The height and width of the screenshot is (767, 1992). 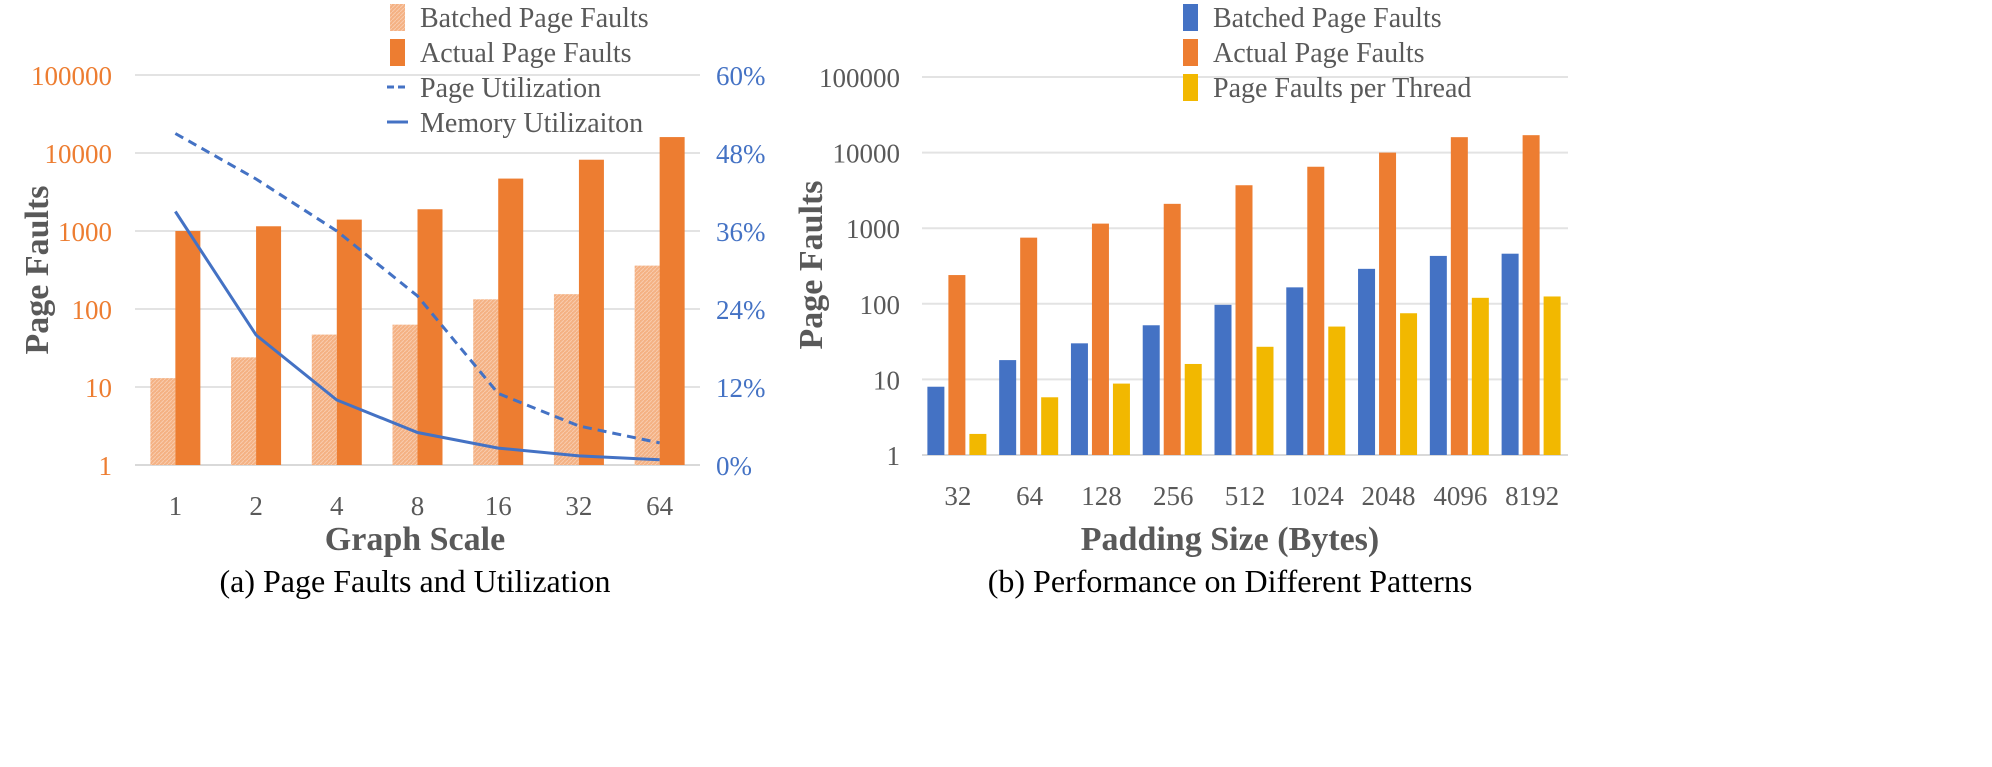 I want to click on x-tick-label: 1, so click(x=176, y=506).